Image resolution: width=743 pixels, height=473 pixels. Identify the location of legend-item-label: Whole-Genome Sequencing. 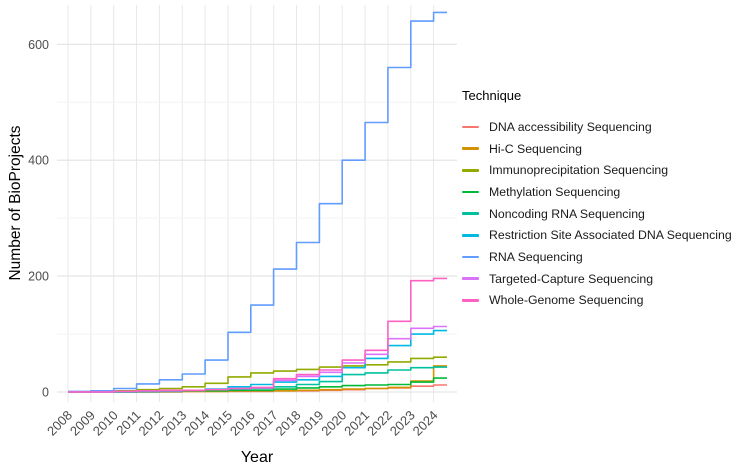
(566, 300).